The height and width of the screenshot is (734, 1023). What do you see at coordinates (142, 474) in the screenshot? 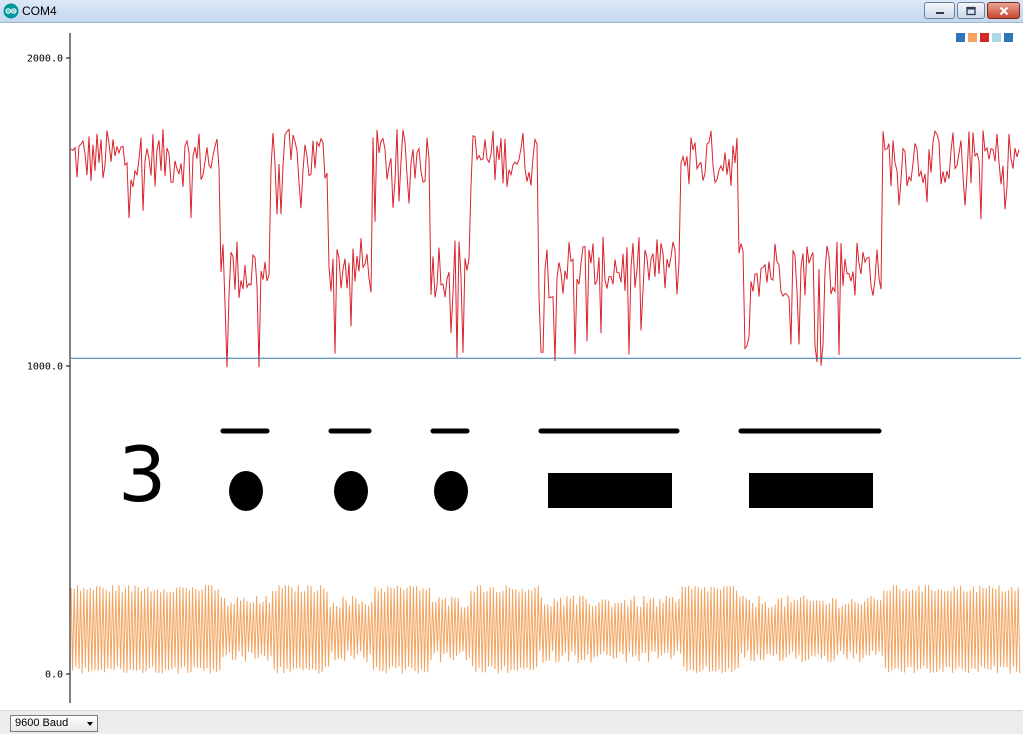
I see `morse-digit: 3` at bounding box center [142, 474].